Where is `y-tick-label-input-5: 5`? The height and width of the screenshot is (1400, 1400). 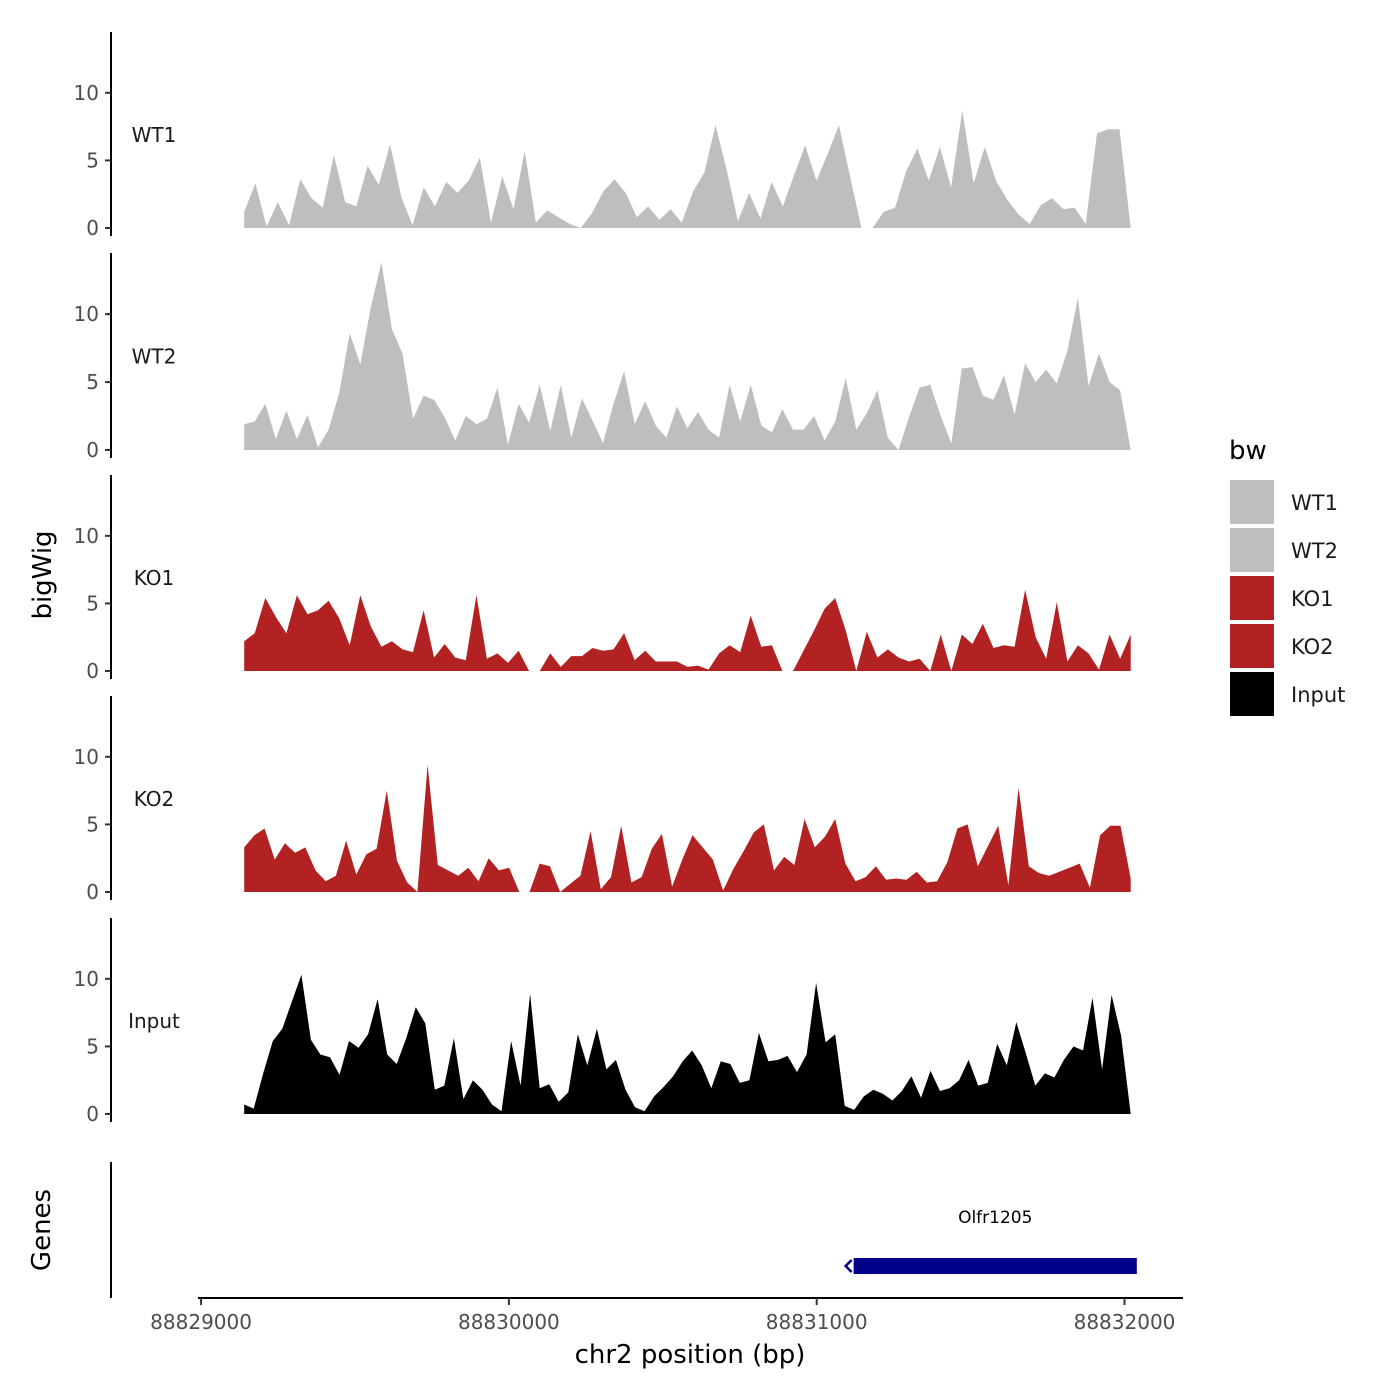
y-tick-label-input-5: 5 is located at coordinates (92, 1046).